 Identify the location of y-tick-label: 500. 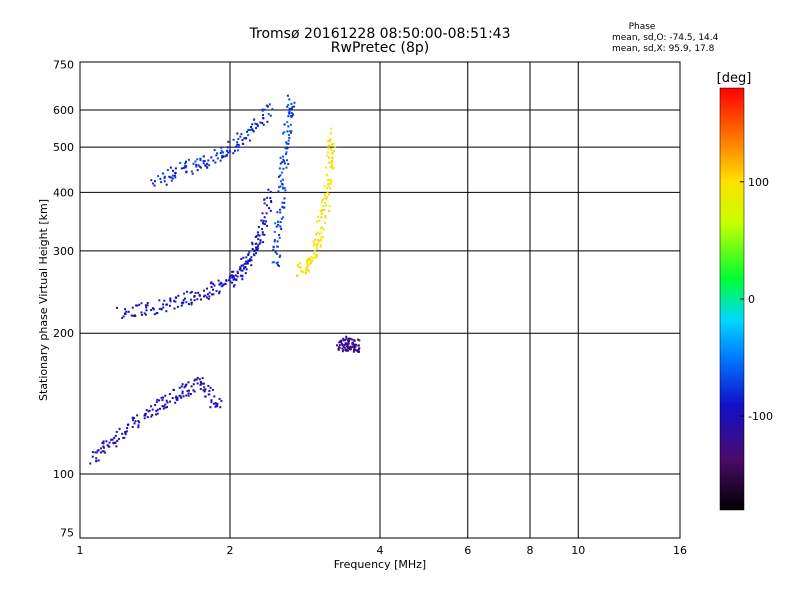
(63, 147).